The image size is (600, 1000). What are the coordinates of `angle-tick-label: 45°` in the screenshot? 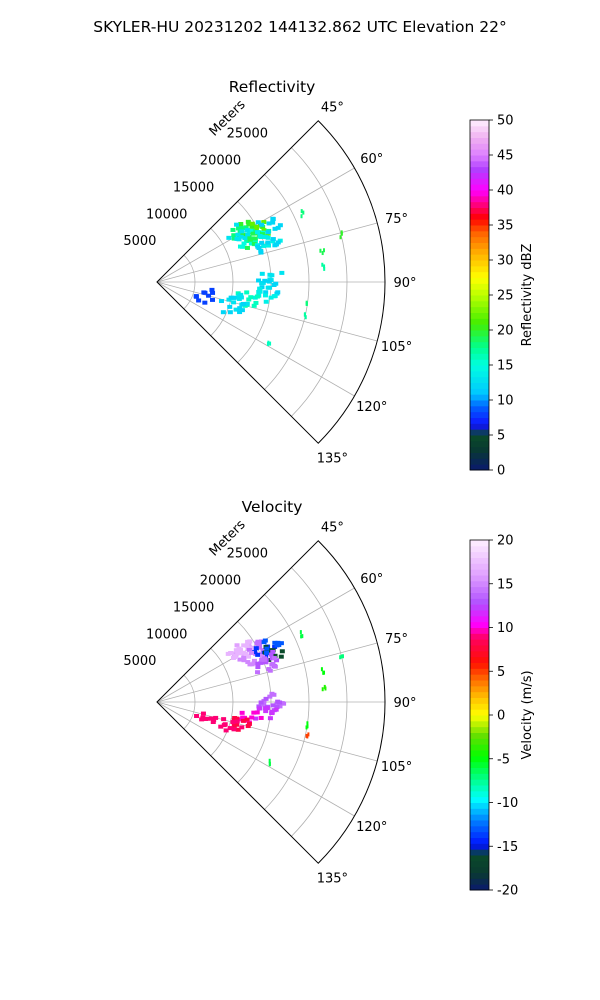 It's located at (332, 528).